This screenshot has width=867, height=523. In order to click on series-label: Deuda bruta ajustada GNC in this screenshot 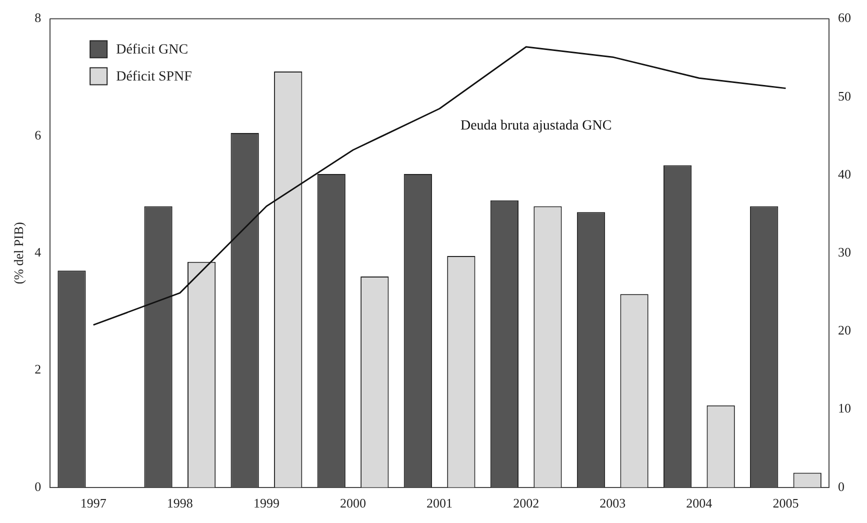, I will do `click(536, 126)`.